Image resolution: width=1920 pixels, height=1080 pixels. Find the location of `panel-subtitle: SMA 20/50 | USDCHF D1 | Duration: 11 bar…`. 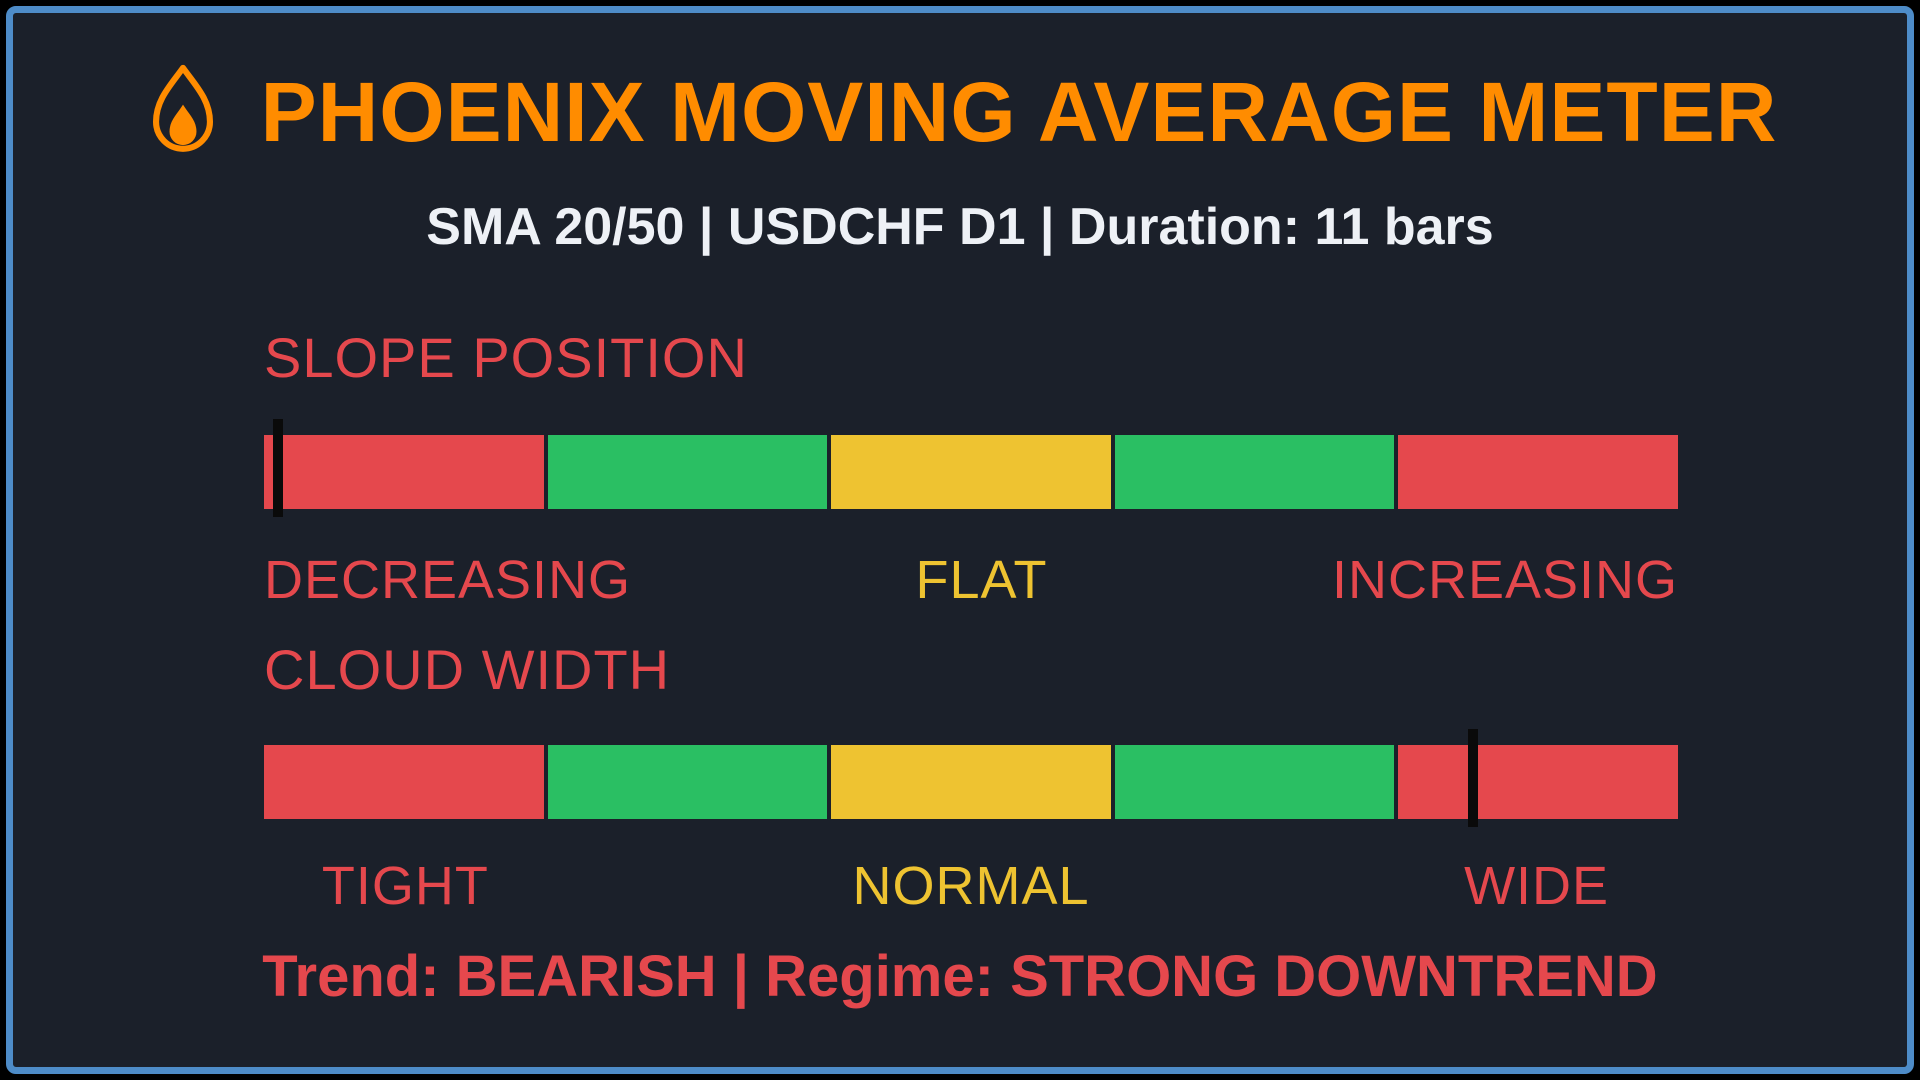

panel-subtitle: SMA 20/50 | USDCHF D1 | Duration: 11 bar… is located at coordinates (960, 227).